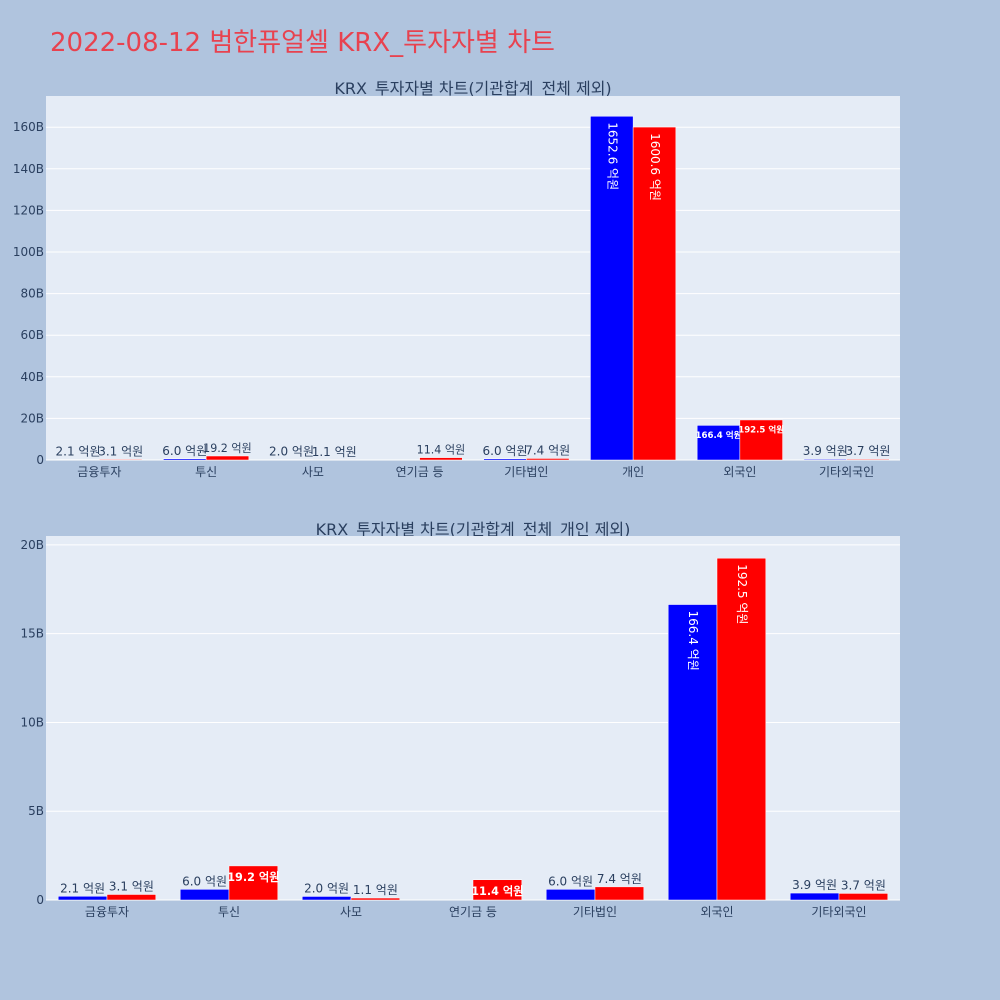  Describe the element at coordinates (473, 530) in the screenshot. I see `chart-title: KRX_투자자별 차트(기관합계_전체_개인 제외)` at that location.